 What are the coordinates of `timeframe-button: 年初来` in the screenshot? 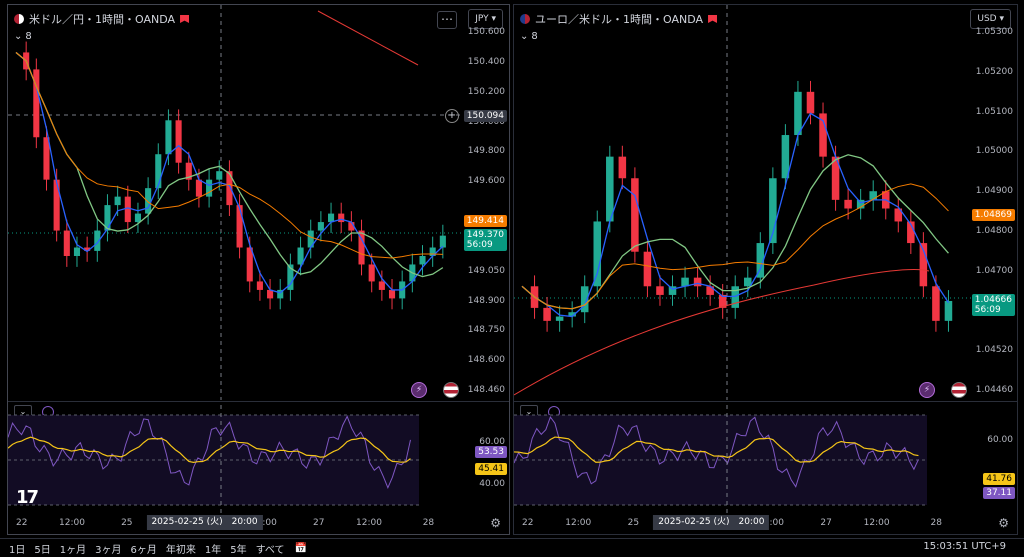 It's located at (180, 550).